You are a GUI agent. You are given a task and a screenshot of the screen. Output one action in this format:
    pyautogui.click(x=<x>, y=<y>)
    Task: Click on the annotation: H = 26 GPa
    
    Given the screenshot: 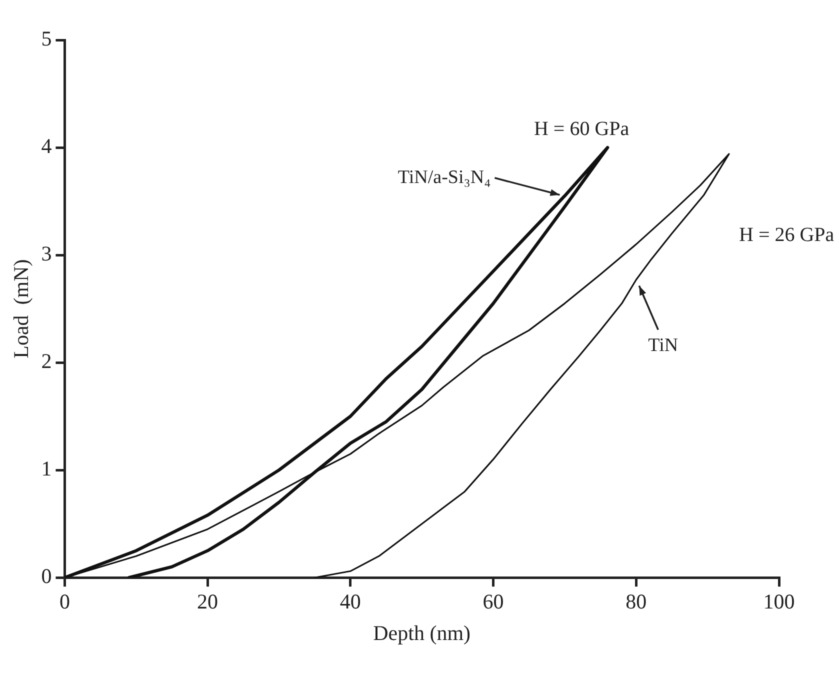 What is the action you would take?
    pyautogui.click(x=786, y=235)
    